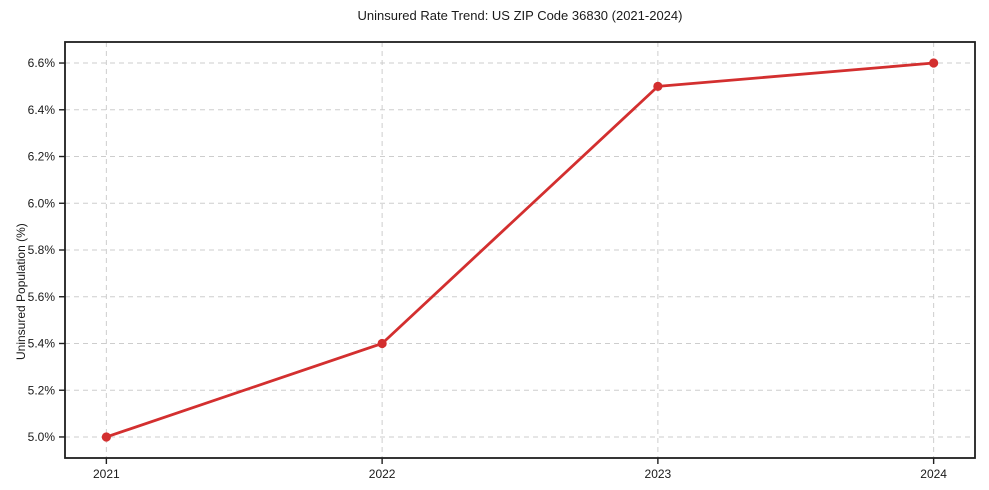  What do you see at coordinates (21, 291) in the screenshot?
I see `y-axis-label-text: Uninsured Population (%)` at bounding box center [21, 291].